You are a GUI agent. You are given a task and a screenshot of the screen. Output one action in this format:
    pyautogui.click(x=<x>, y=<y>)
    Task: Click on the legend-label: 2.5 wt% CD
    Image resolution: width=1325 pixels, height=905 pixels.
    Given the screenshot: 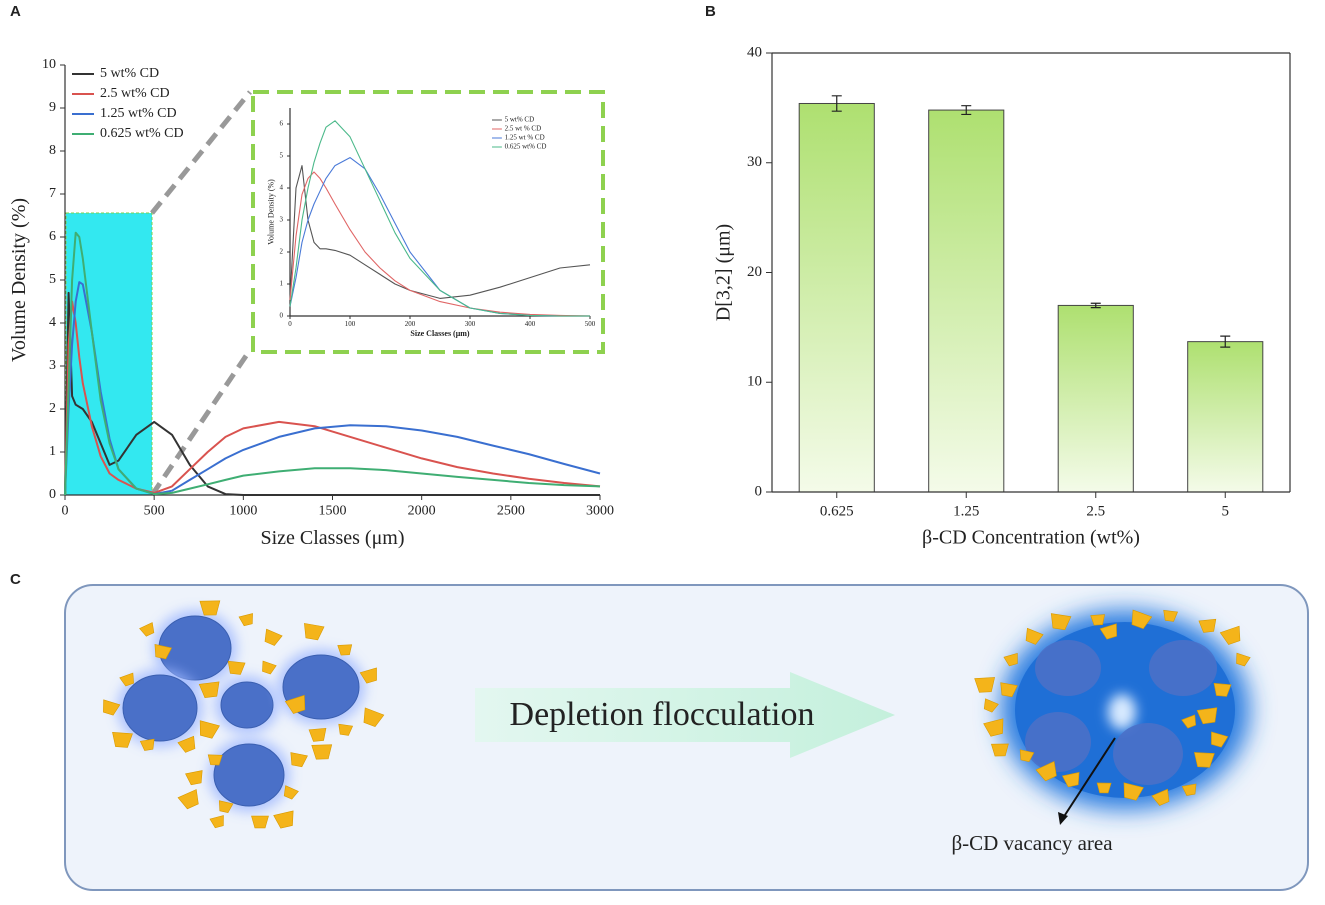 What is the action you would take?
    pyautogui.click(x=135, y=93)
    